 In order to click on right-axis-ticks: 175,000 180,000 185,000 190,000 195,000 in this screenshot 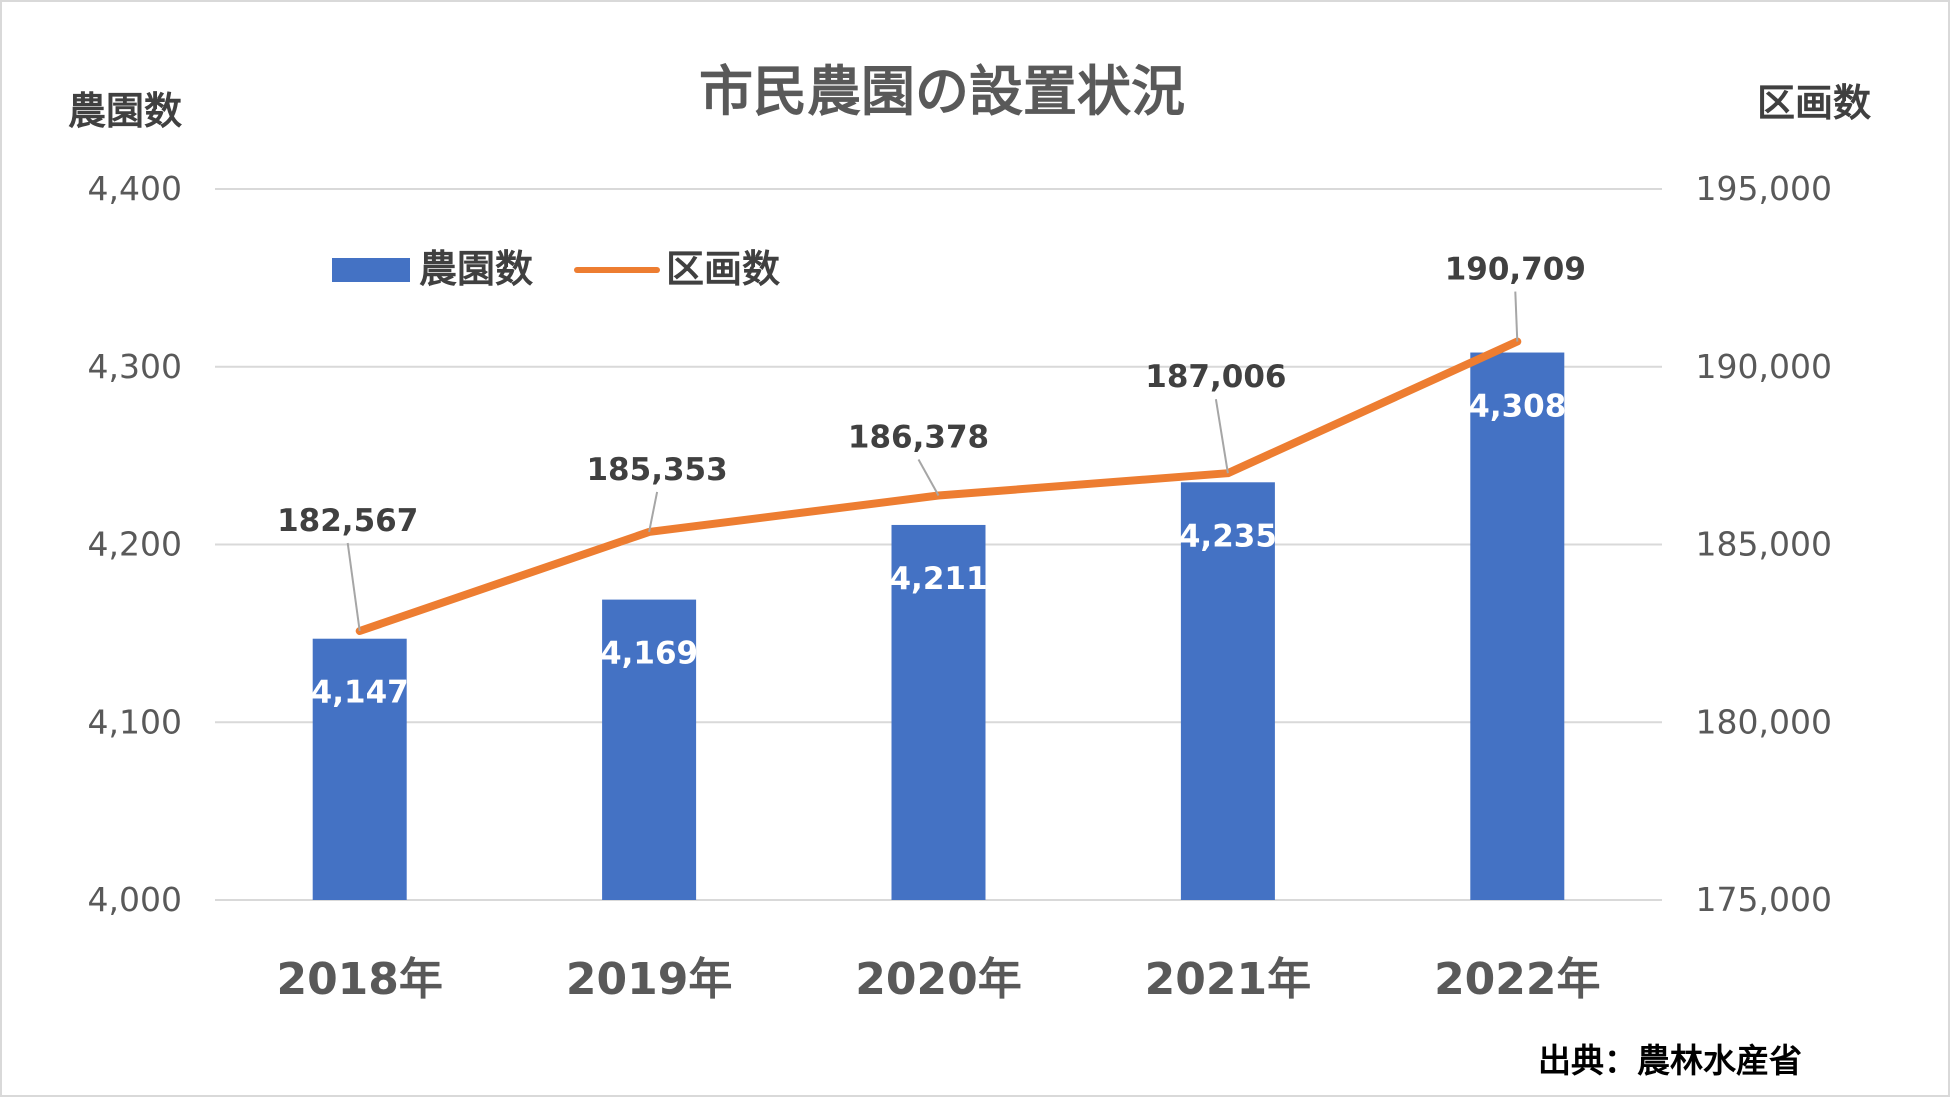, I will do `click(1764, 544)`.